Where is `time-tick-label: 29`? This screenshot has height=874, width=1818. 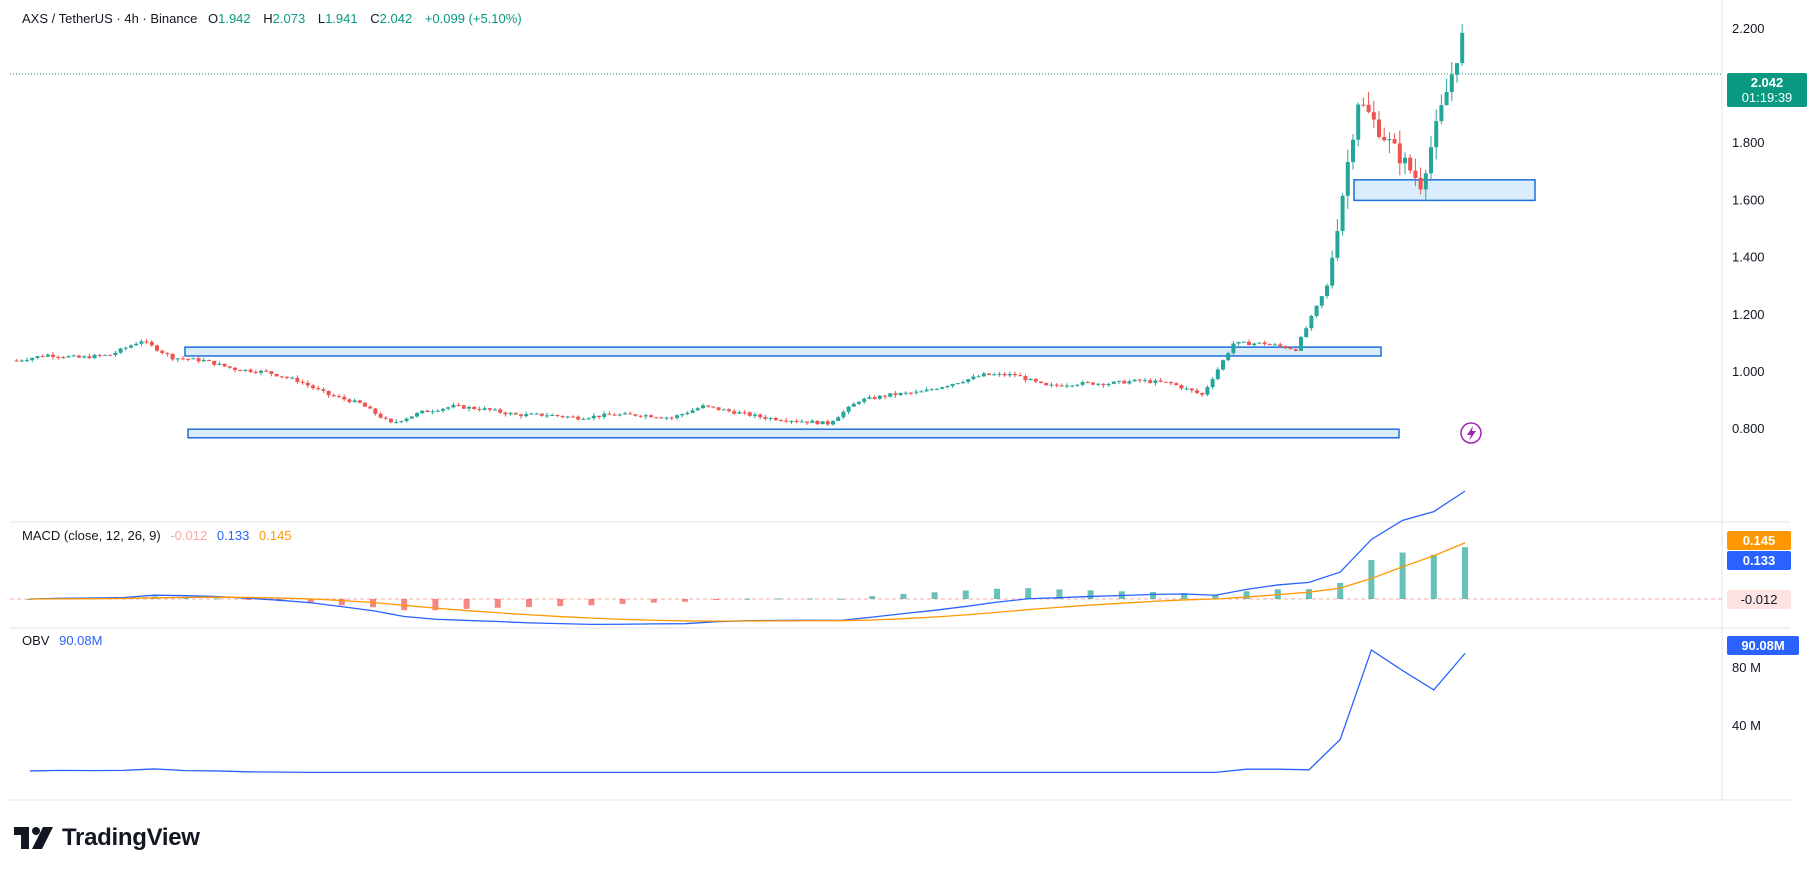
time-tick-label: 29 is located at coordinates (747, 809).